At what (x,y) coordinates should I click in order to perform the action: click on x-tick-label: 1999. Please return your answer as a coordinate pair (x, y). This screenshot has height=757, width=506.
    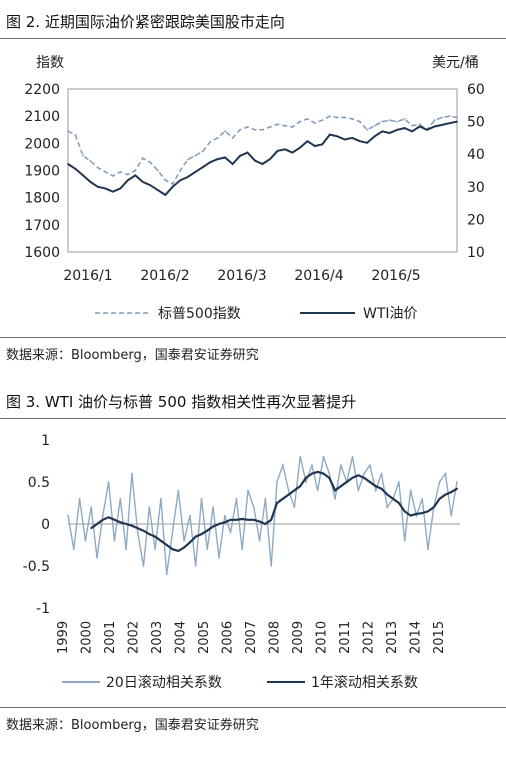
    Looking at the image, I should click on (63, 637).